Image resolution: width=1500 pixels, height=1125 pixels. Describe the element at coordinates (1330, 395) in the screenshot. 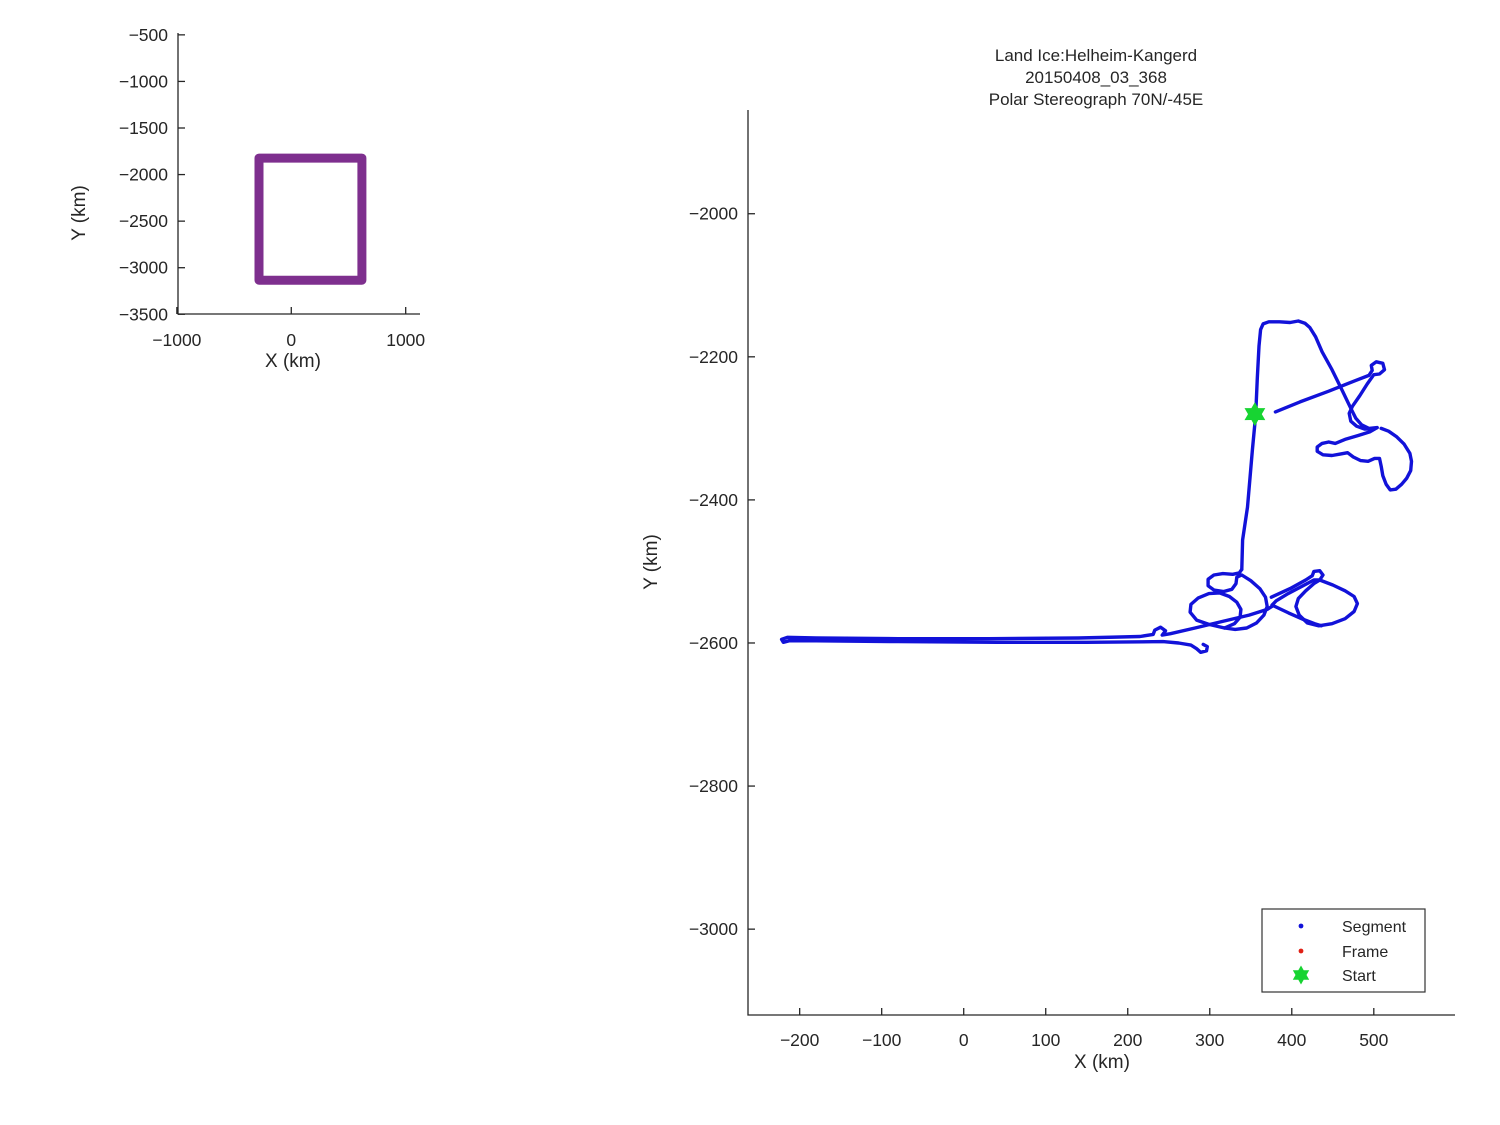

I see `transit-with-turn-loop` at that location.